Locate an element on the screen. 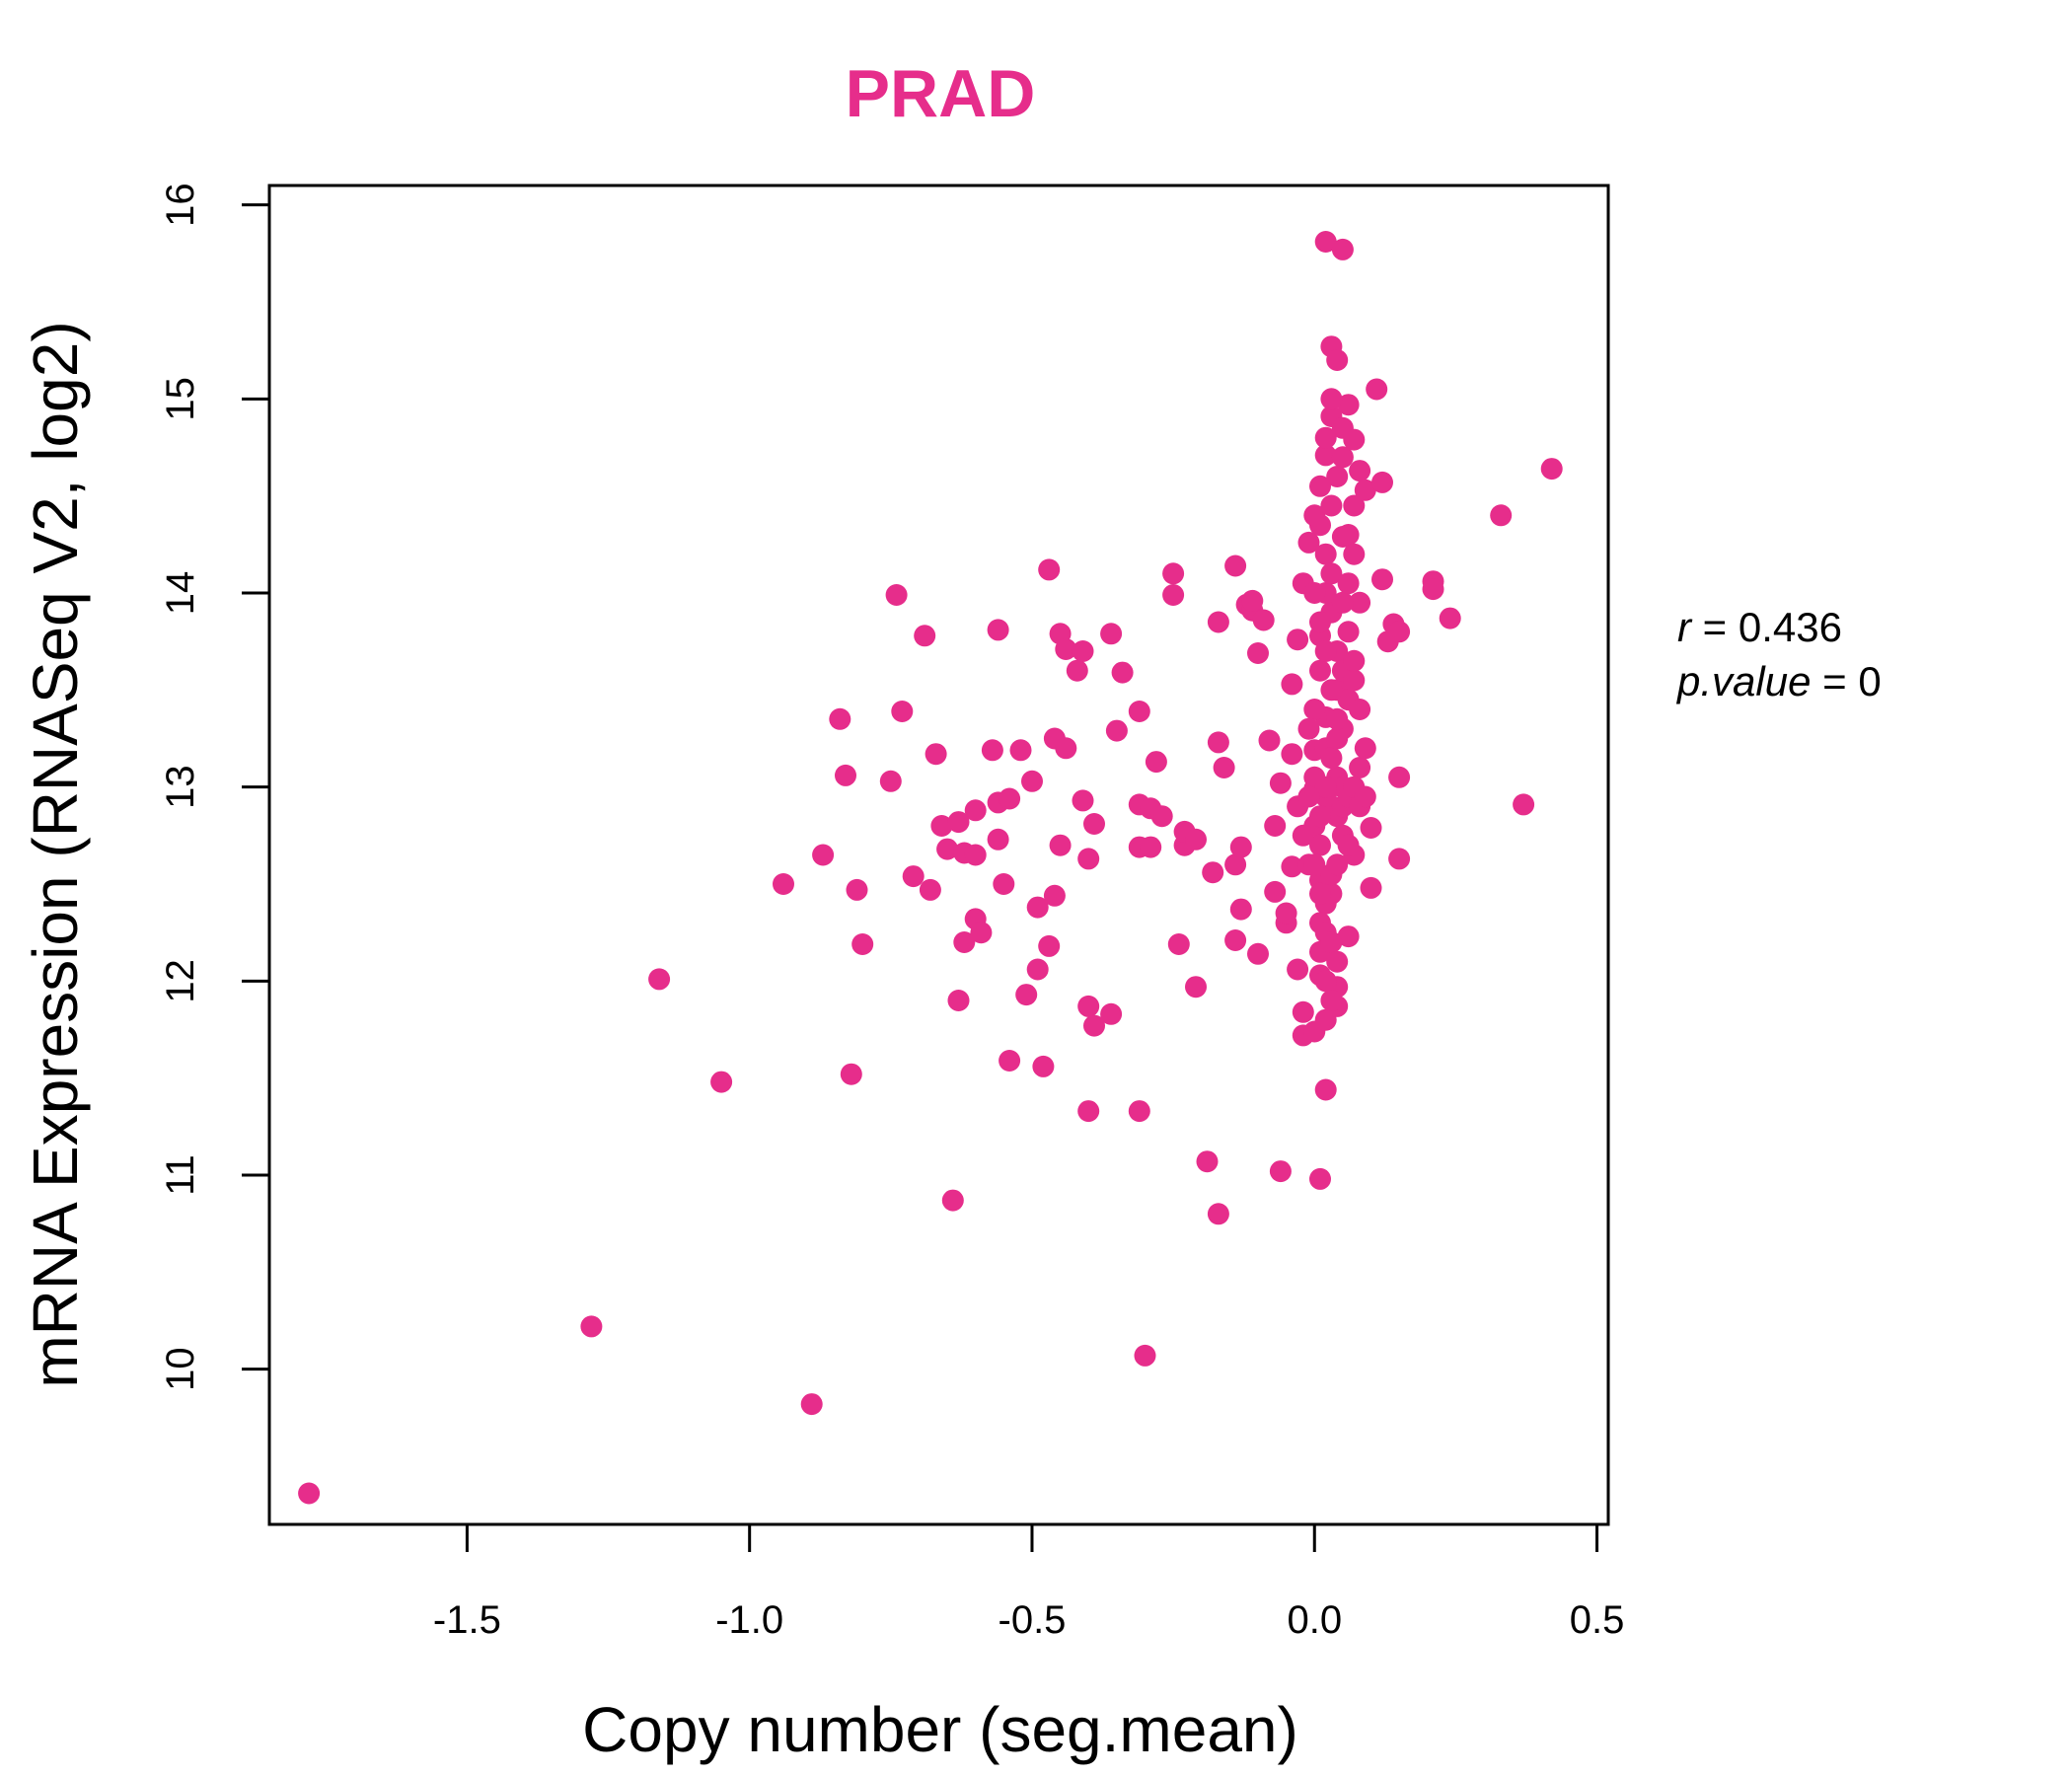 Image resolution: width=2072 pixels, height=1776 pixels. y-tick-label: 12 is located at coordinates (180, 981).